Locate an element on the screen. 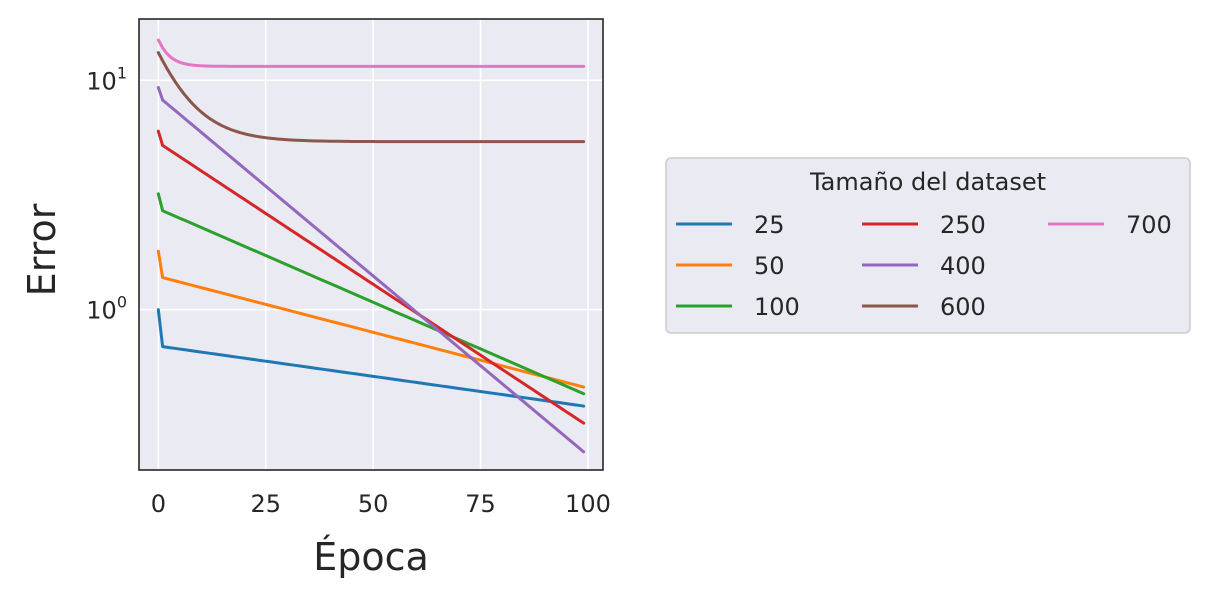 Image resolution: width=1209 pixels, height=598 pixels. legend-label-700: 700 is located at coordinates (1149, 225).